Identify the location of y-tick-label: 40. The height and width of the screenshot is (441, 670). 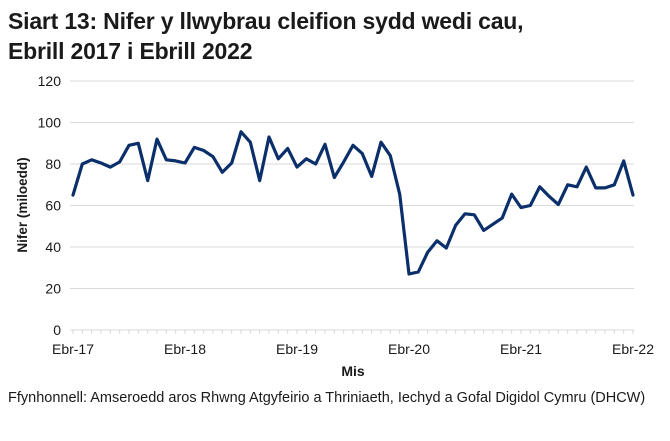
(53, 247).